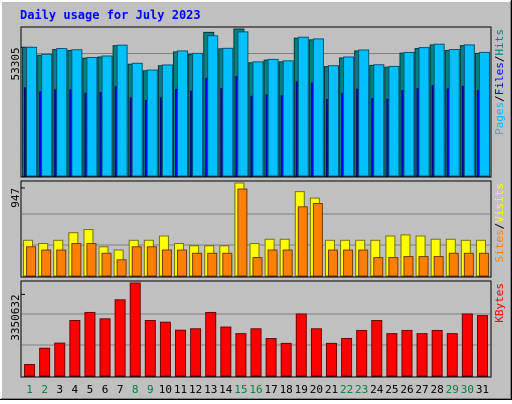  What do you see at coordinates (316, 389) in the screenshot?
I see `x-axis-day-label: 20` at bounding box center [316, 389].